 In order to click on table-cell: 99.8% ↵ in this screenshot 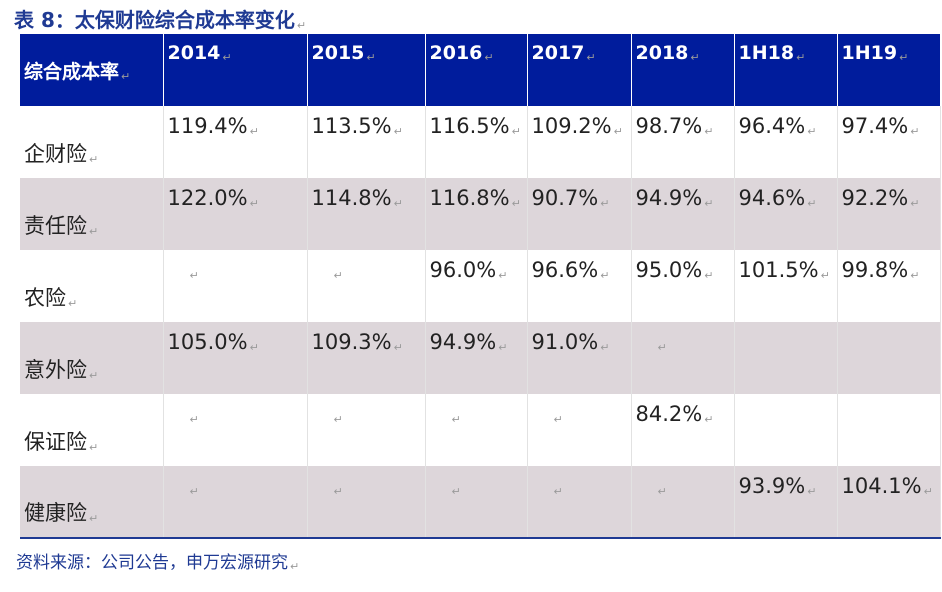, I will do `click(889, 286)`.